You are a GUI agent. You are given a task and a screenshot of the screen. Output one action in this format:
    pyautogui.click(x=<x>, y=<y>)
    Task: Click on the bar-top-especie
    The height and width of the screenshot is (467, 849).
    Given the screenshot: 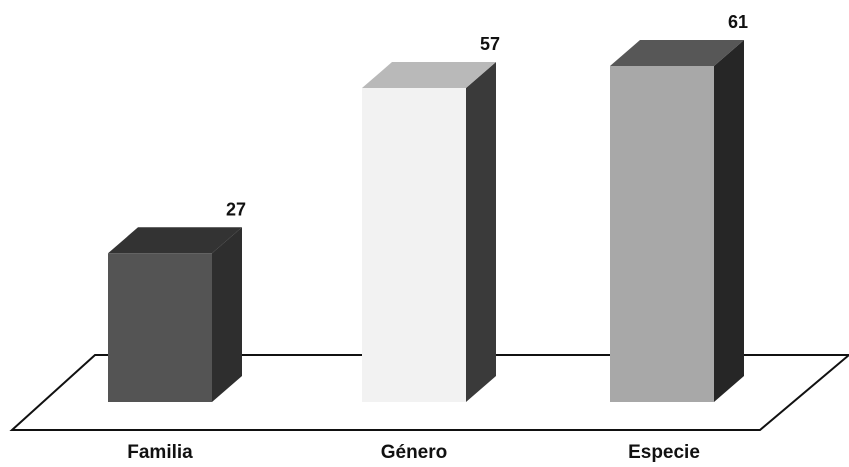 What is the action you would take?
    pyautogui.click(x=677, y=53)
    